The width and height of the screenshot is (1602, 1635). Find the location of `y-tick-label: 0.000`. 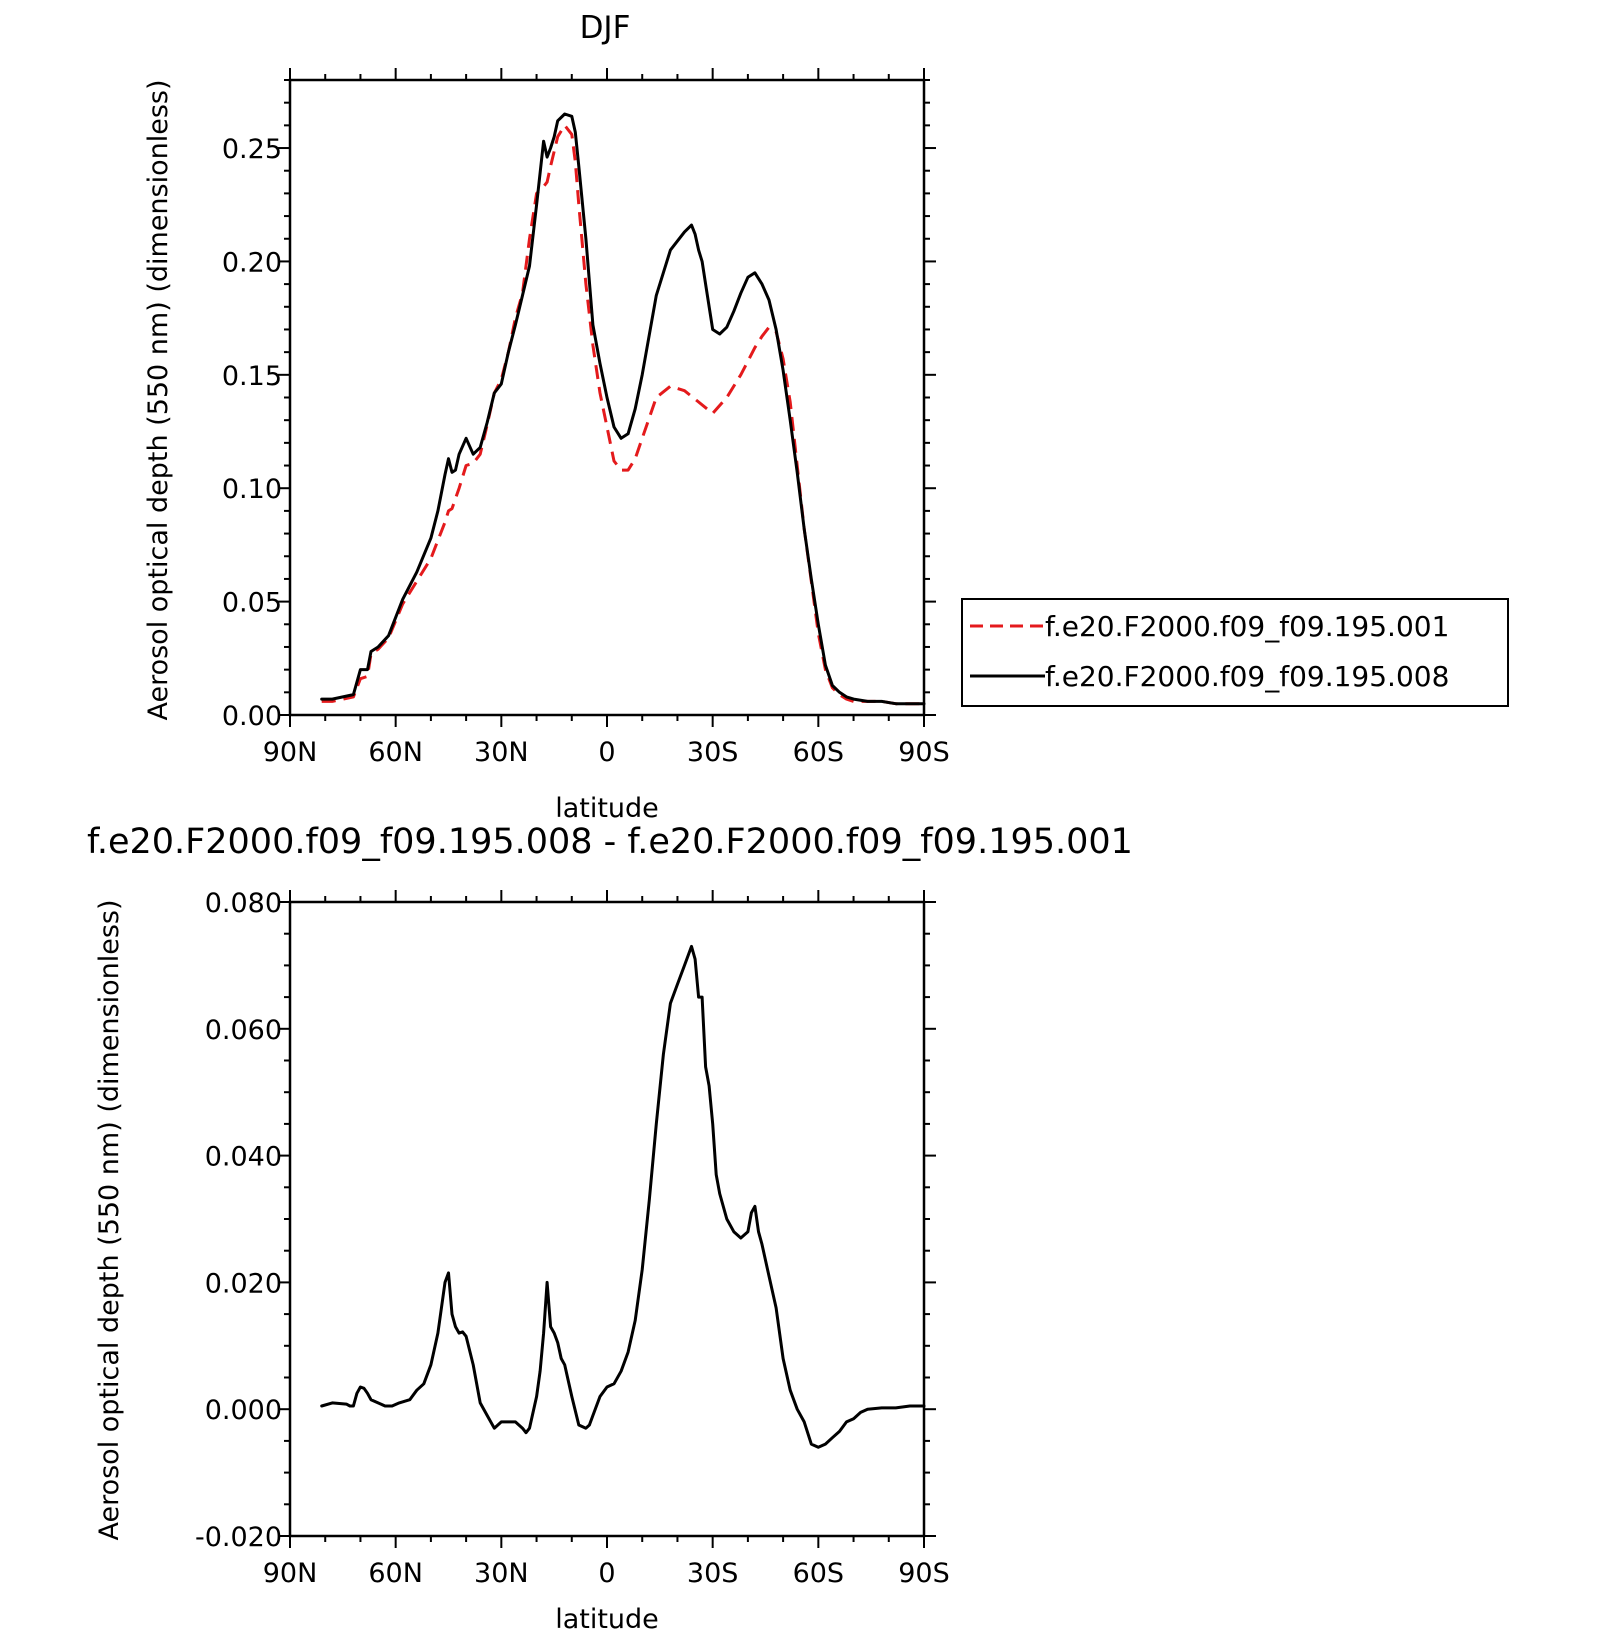

y-tick-label: 0.000 is located at coordinates (243, 1410).